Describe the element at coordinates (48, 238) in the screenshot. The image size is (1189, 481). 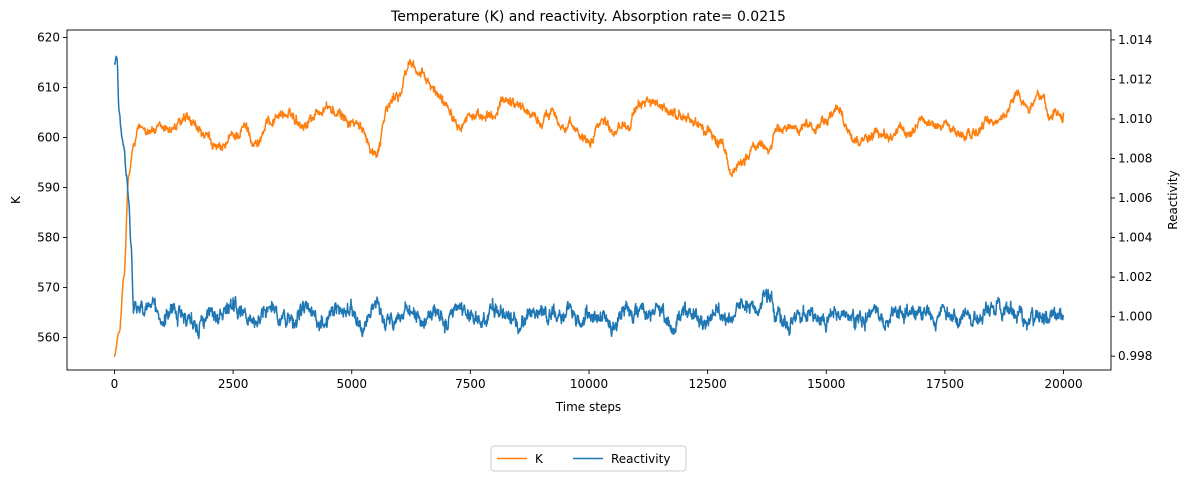
I see `y-left-tick-label: 580` at that location.